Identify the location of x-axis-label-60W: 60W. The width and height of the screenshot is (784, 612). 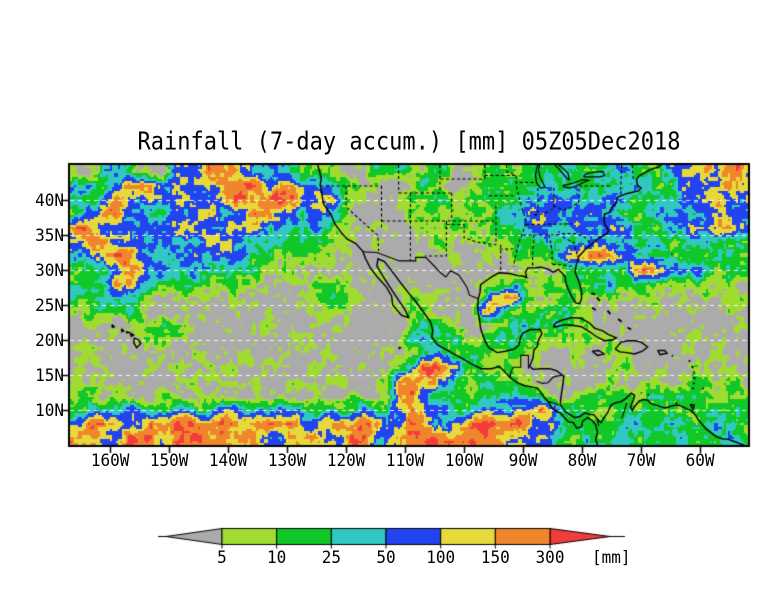
(700, 460).